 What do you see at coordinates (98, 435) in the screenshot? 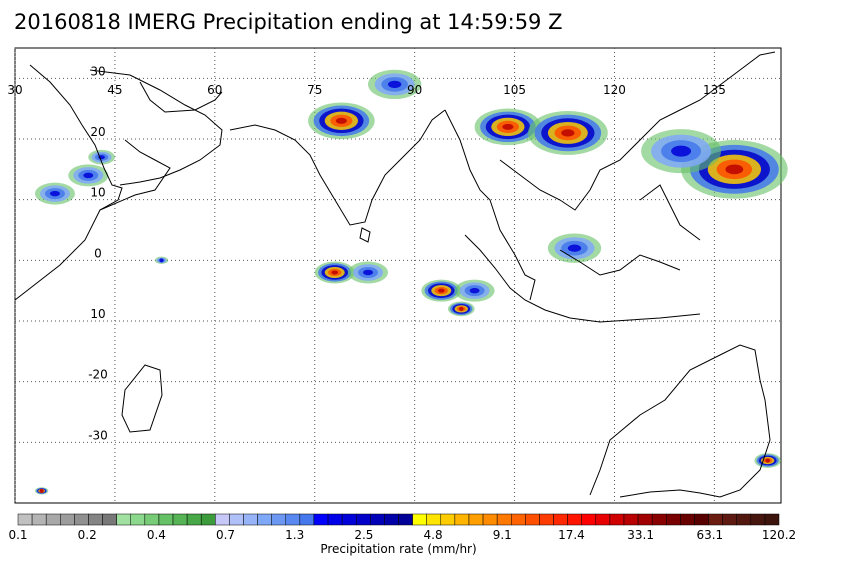
I see `latitude-label: -30` at bounding box center [98, 435].